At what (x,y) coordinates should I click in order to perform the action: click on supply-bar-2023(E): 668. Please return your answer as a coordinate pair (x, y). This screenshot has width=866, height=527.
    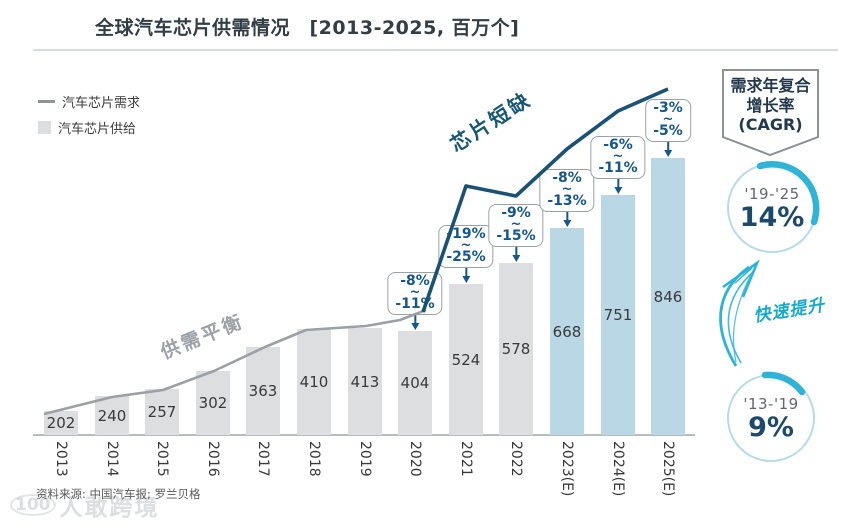
    Looking at the image, I should click on (567, 331).